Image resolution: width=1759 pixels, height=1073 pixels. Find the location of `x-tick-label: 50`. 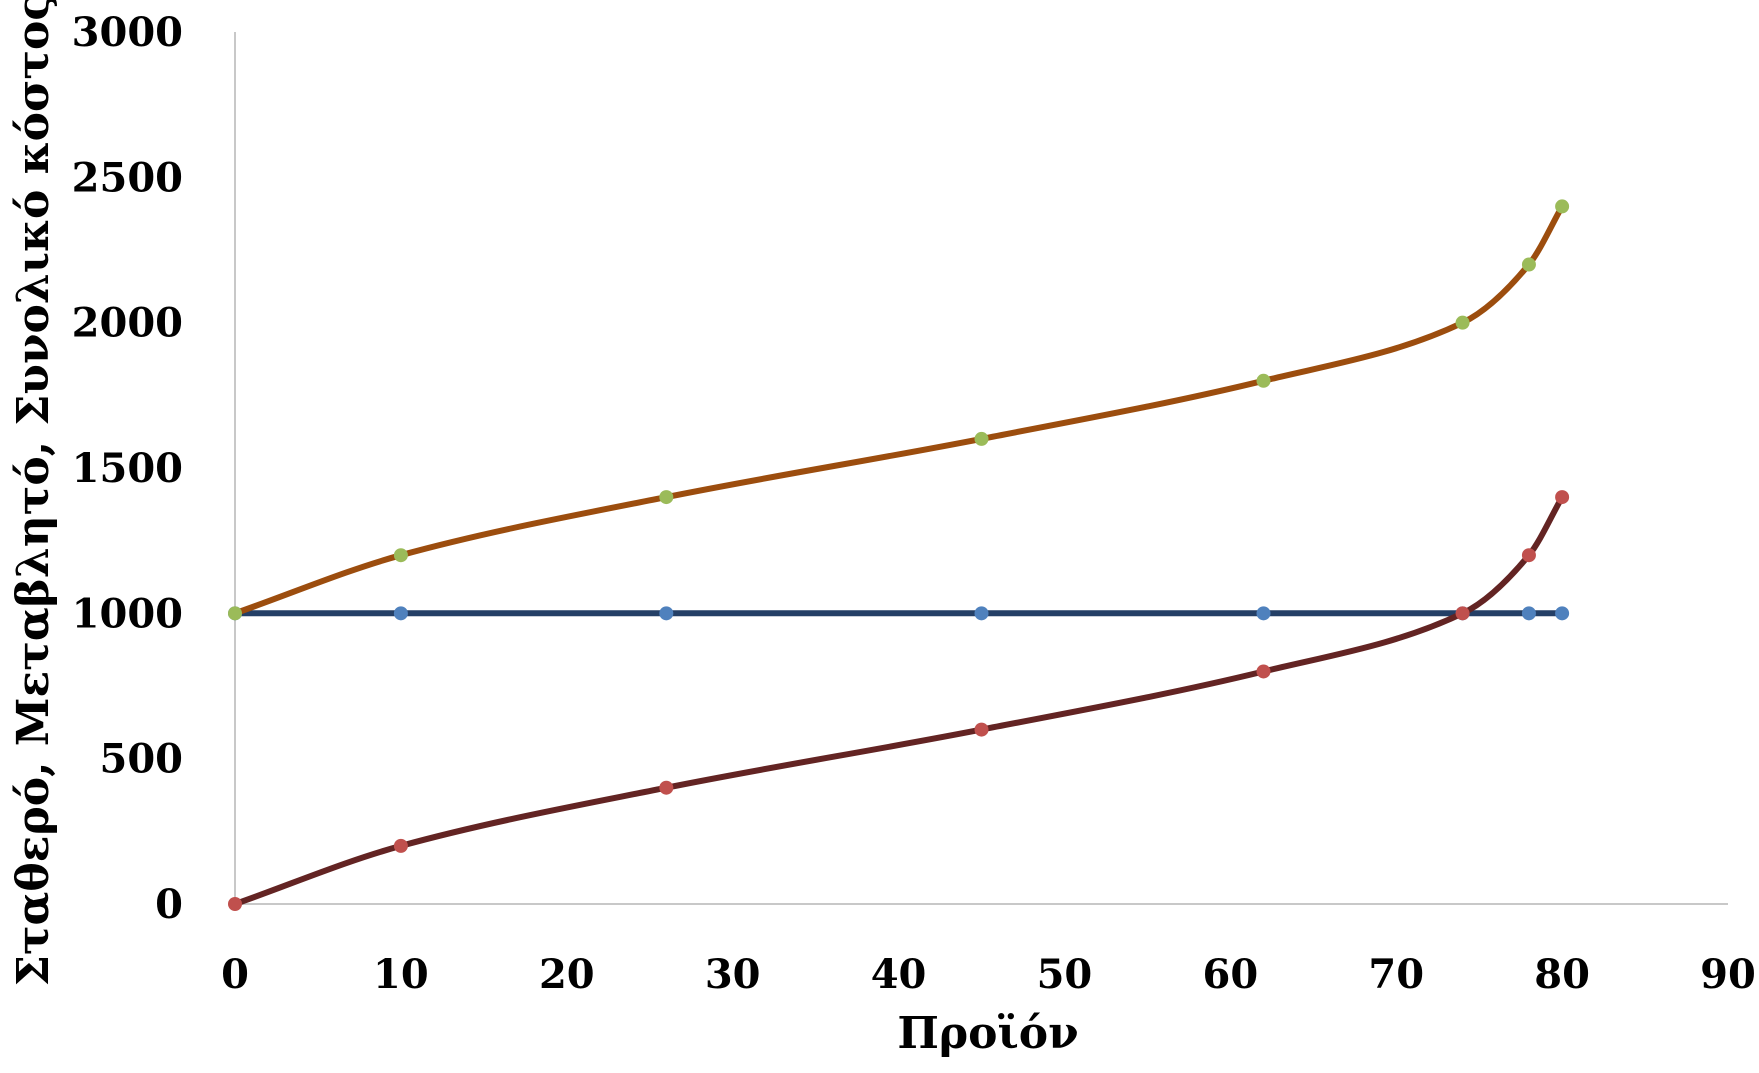

x-tick-label: 50 is located at coordinates (1065, 974).